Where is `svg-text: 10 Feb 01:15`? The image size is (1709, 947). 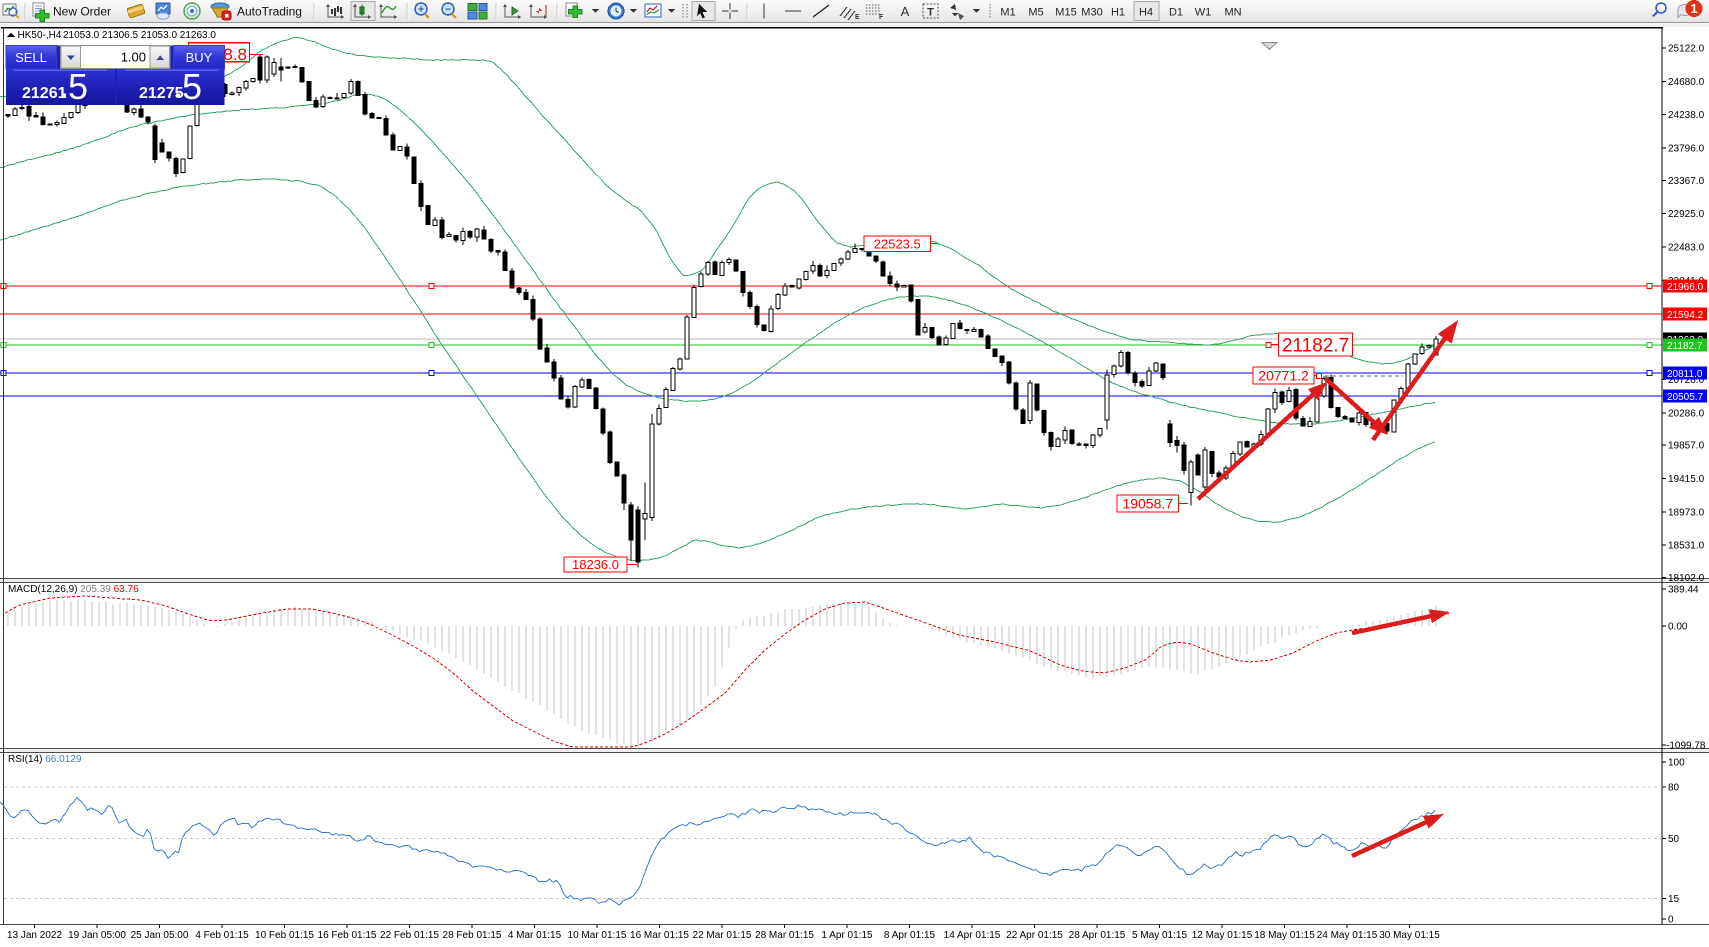
svg-text: 10 Feb 01:15 is located at coordinates (284, 935).